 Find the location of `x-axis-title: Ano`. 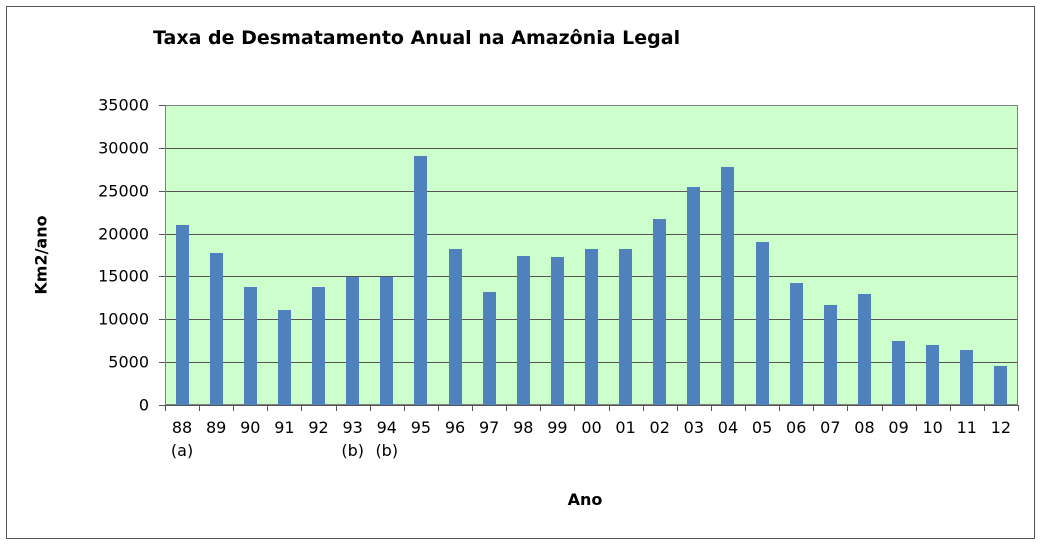

x-axis-title: Ano is located at coordinates (585, 499).